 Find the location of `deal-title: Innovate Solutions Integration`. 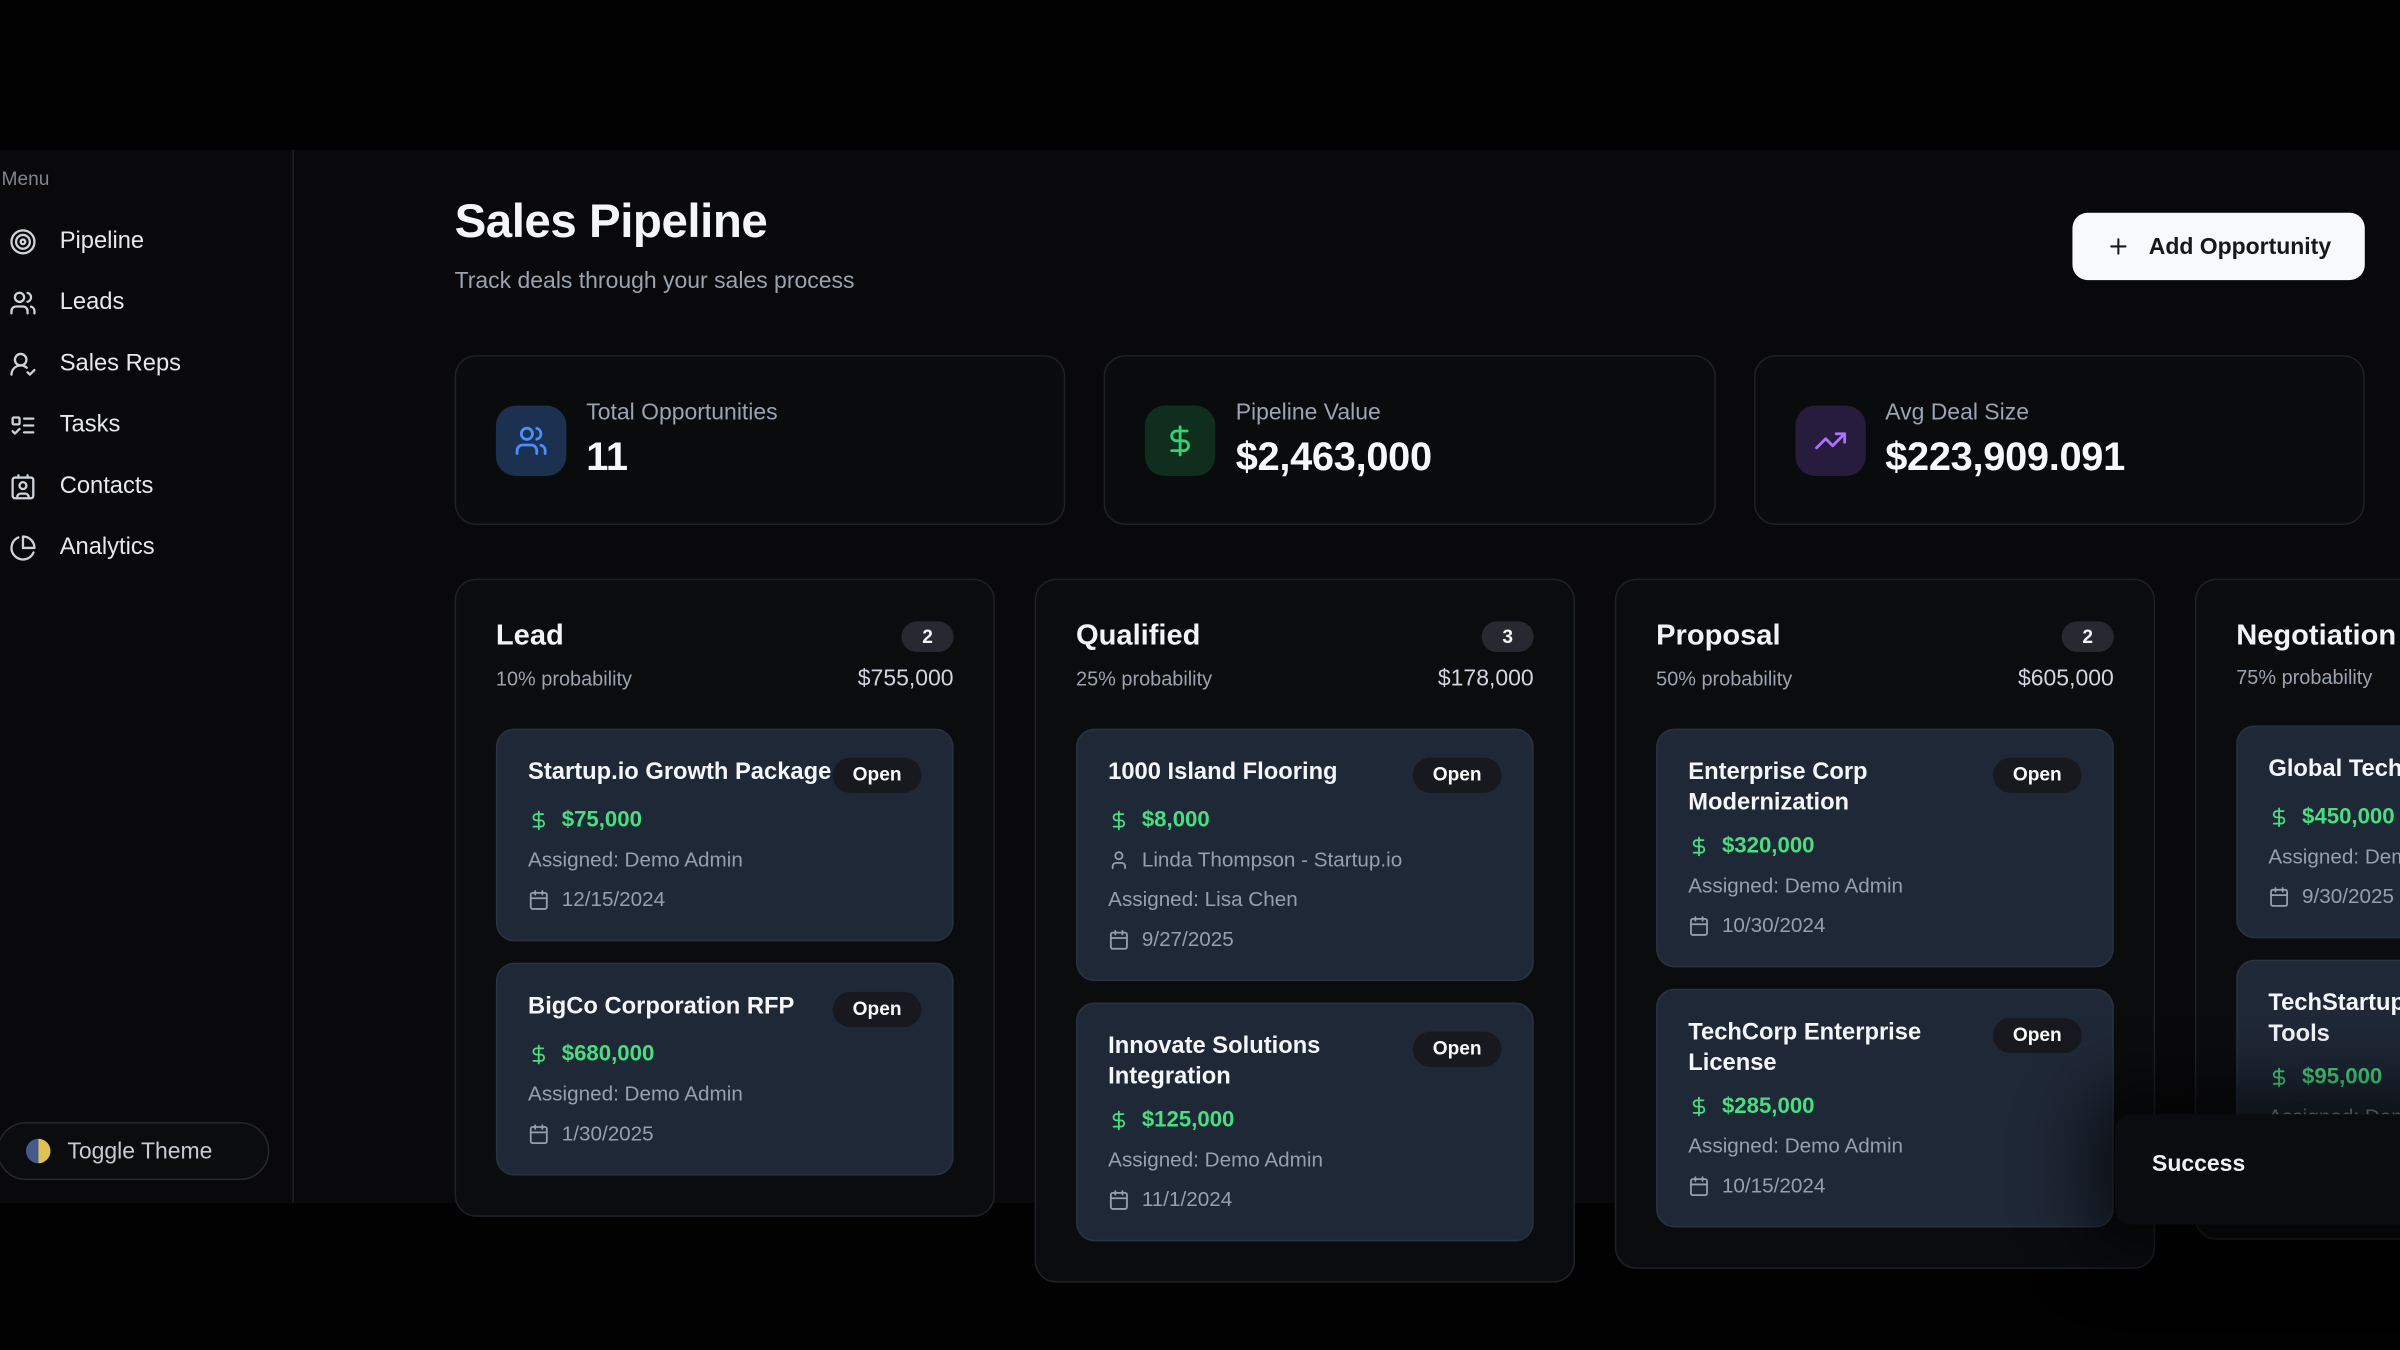

deal-title: Innovate Solutions Integration is located at coordinates (1214, 1061).